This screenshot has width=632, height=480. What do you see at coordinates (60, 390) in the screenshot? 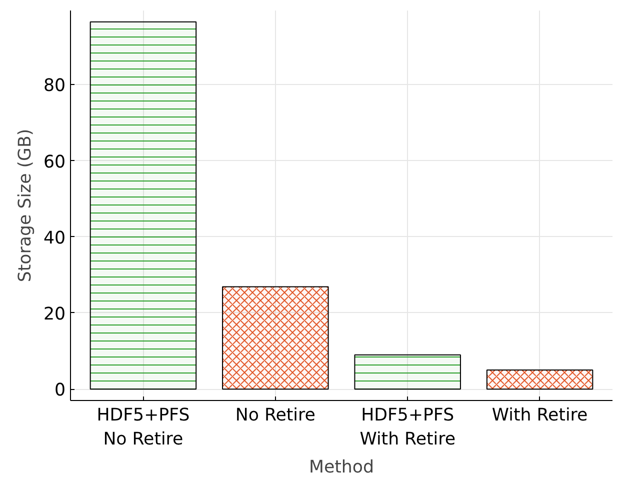
I see `y-tick-label: 0` at bounding box center [60, 390].